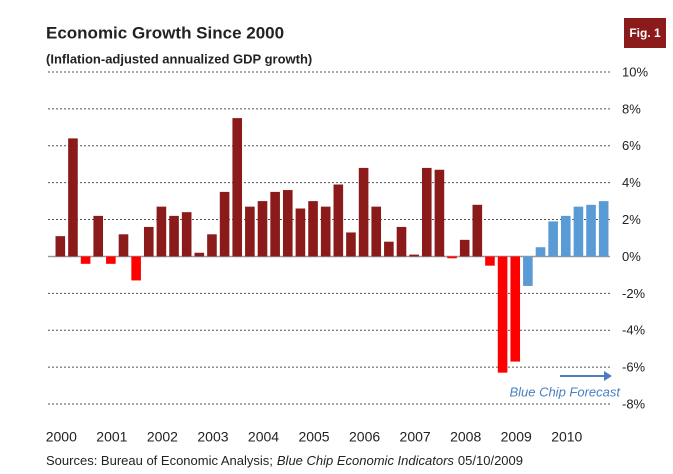  Describe the element at coordinates (631, 256) in the screenshot. I see `y-tick-label: 0%` at that location.